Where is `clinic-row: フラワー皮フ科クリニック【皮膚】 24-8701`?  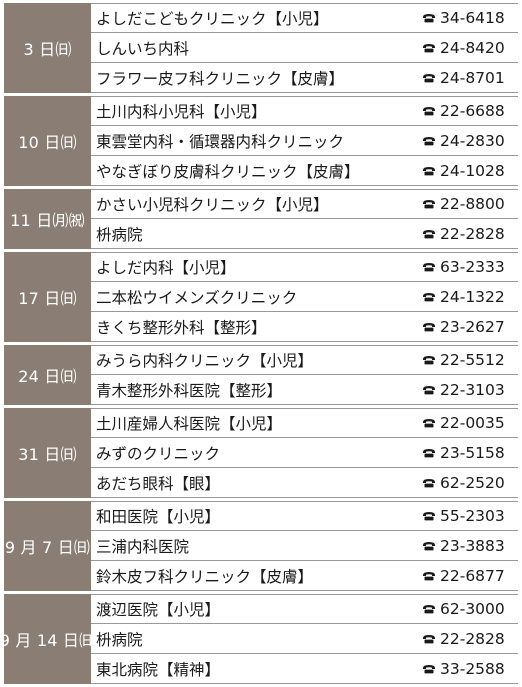
clinic-row: フラワー皮フ科クリニック【皮膚】 24-8701 is located at coordinates (304, 78).